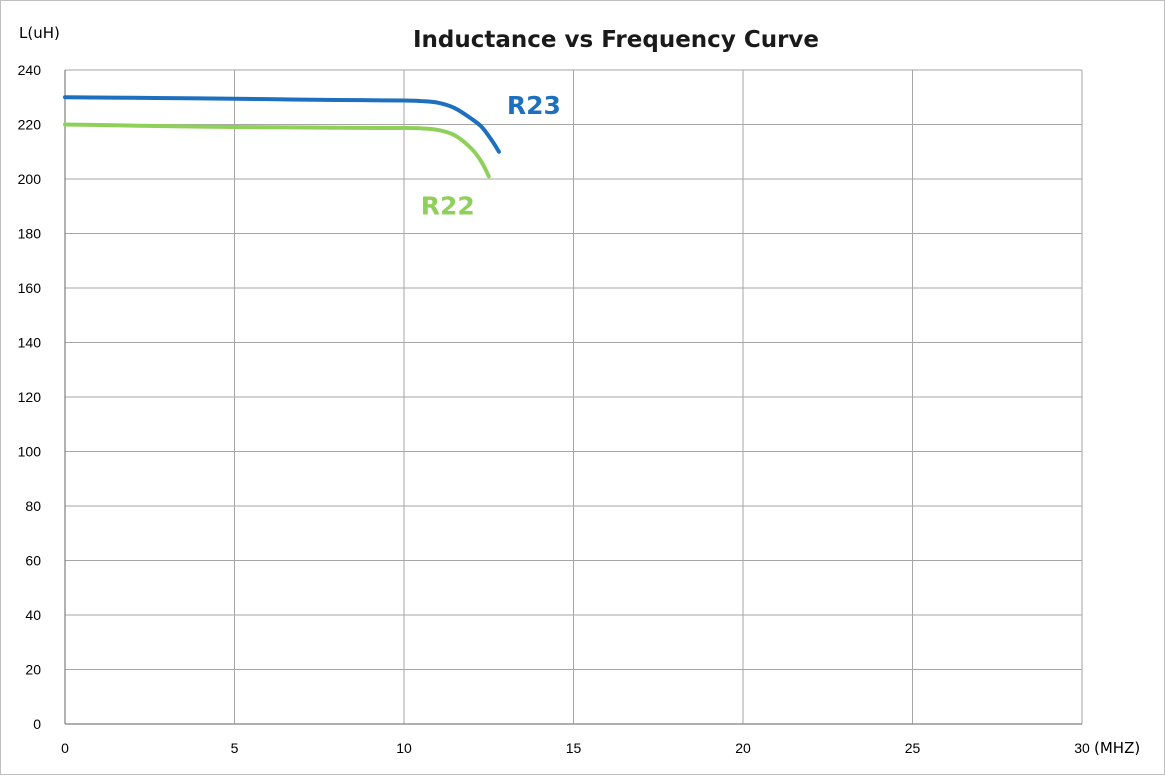 The image size is (1165, 776). What do you see at coordinates (33, 561) in the screenshot?
I see `y-tick-label: 60` at bounding box center [33, 561].